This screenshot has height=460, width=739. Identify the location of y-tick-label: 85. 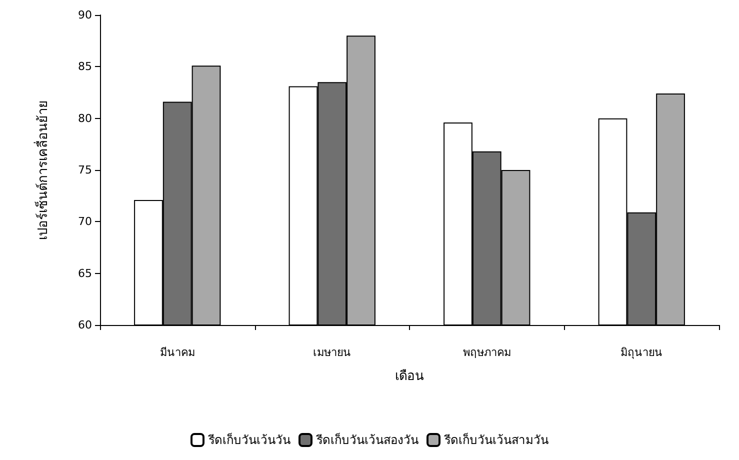
(85, 67).